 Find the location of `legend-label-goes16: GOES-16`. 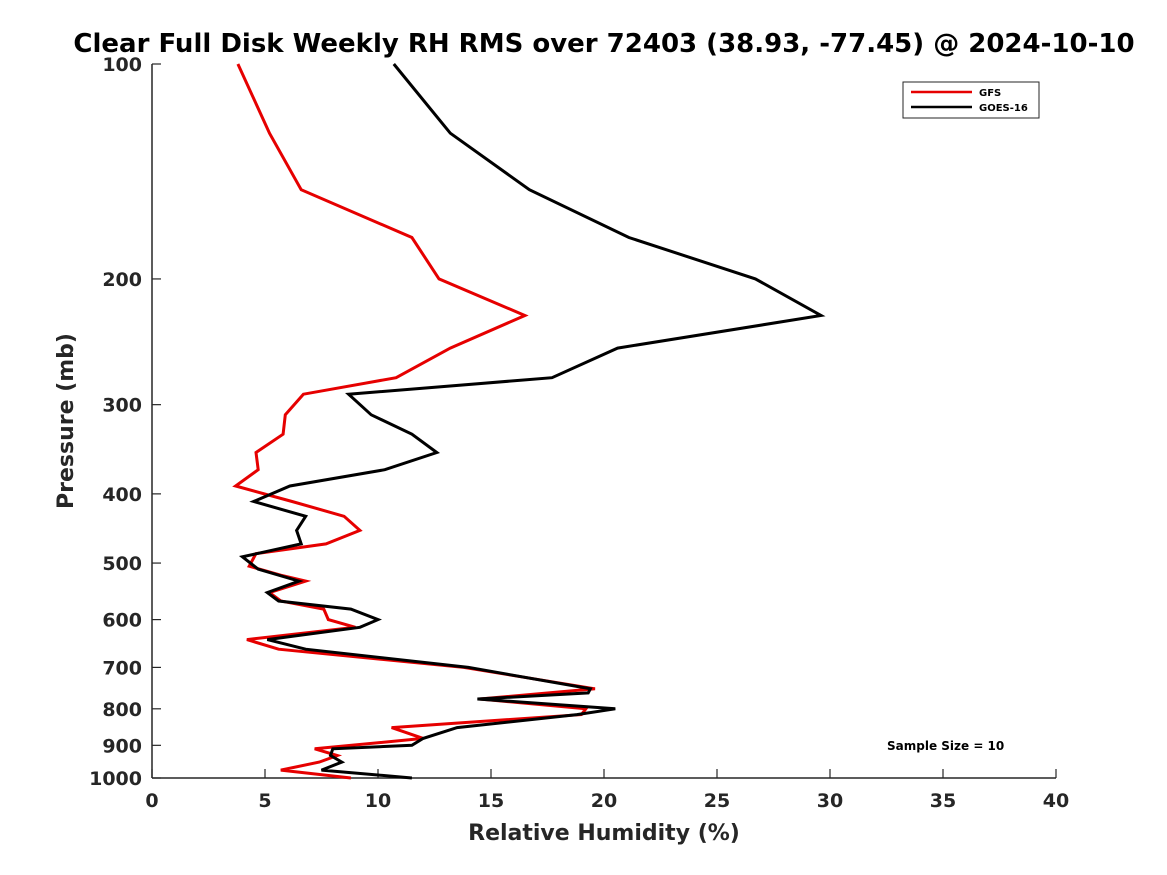

legend-label-goes16: GOES-16 is located at coordinates (1003, 108).